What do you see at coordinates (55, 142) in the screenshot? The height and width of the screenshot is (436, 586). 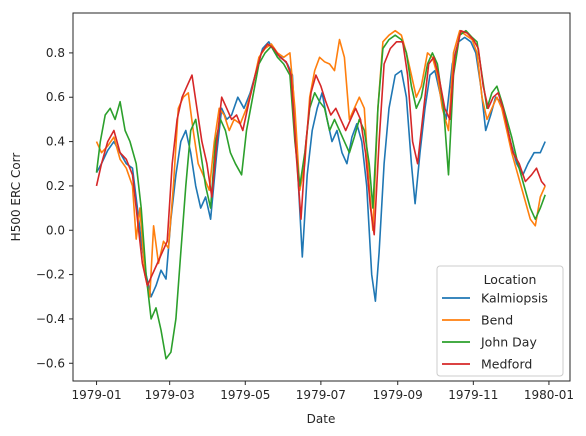 I see `y-tick-label: 0.4` at bounding box center [55, 142].